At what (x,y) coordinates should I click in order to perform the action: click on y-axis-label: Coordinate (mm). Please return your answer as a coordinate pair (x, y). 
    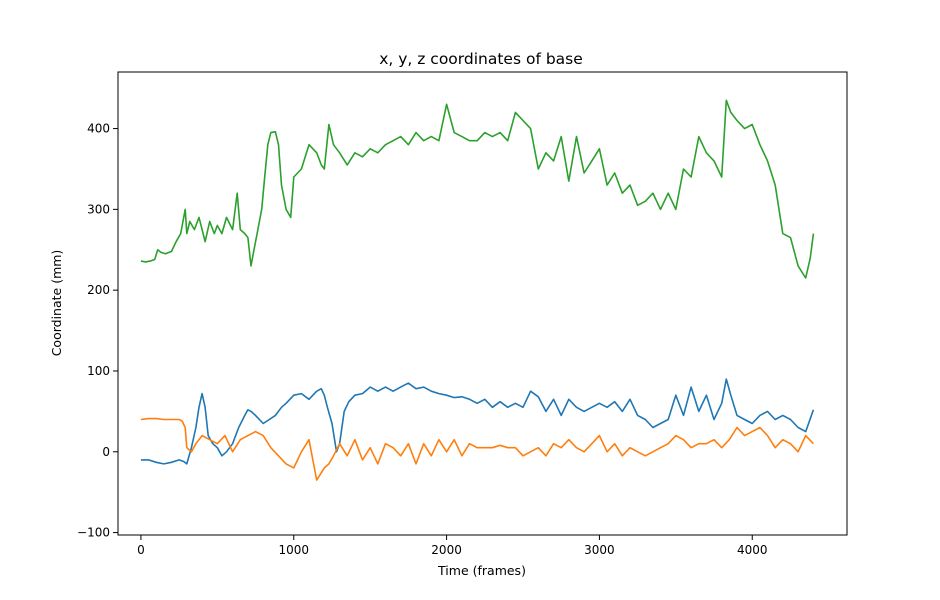
    Looking at the image, I should click on (56, 303).